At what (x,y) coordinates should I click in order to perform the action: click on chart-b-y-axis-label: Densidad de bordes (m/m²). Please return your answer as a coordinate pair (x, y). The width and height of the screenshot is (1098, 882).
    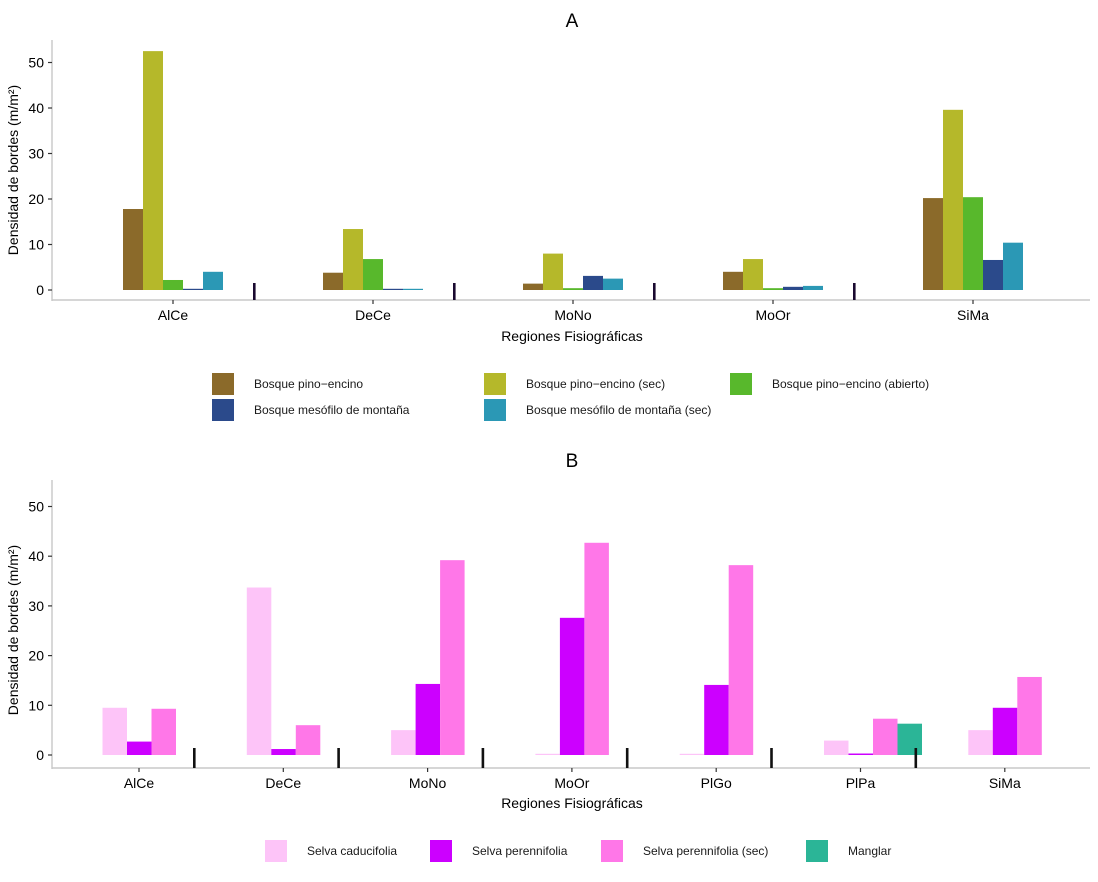
    Looking at the image, I should click on (13, 630).